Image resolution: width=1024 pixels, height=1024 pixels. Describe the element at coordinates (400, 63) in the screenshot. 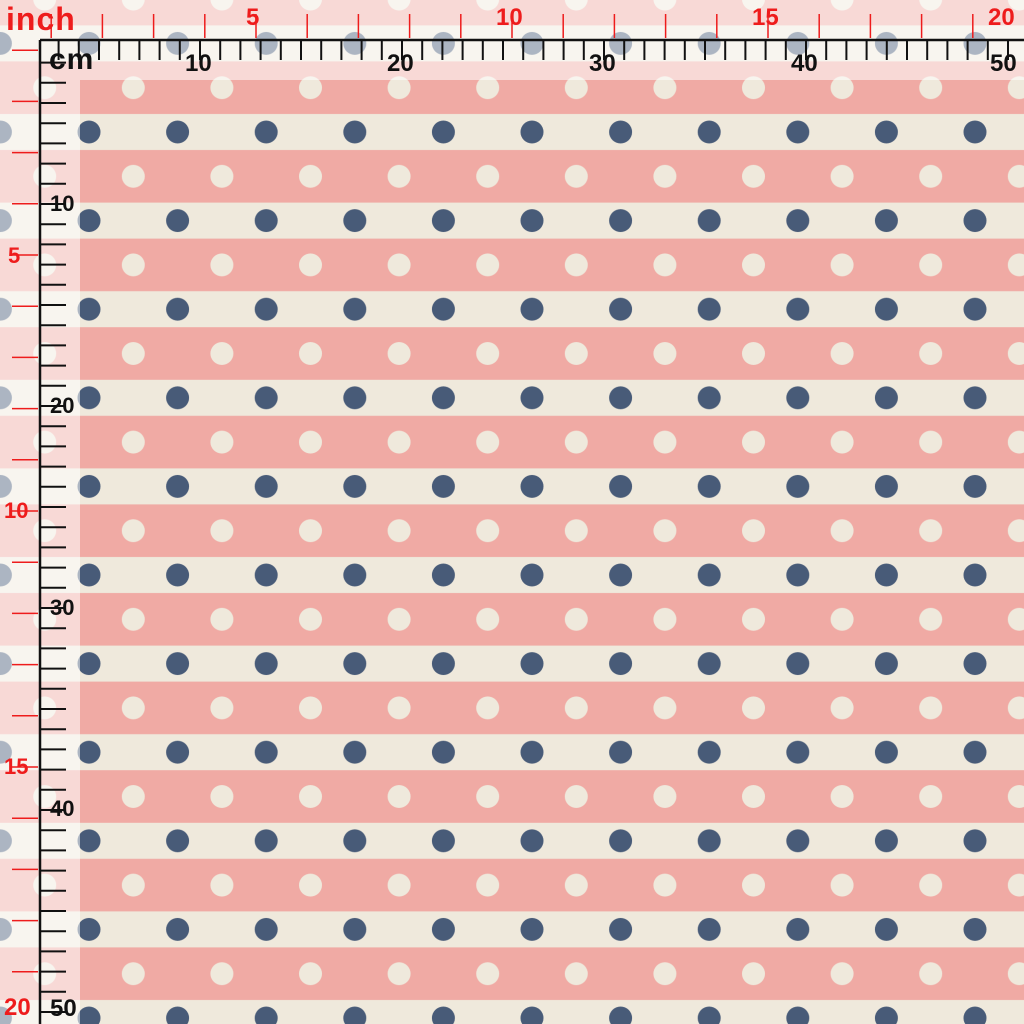

I see `top-cm-label: 20` at that location.